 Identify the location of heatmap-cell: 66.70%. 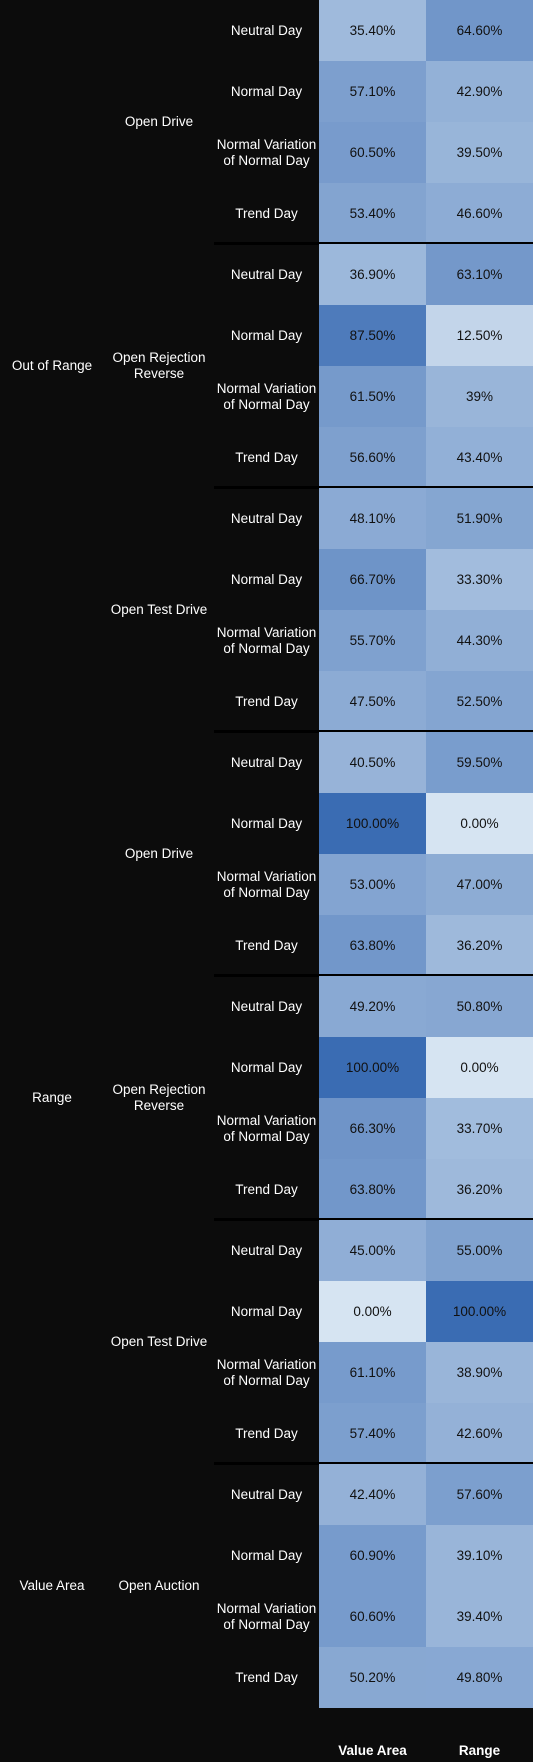
(372, 579).